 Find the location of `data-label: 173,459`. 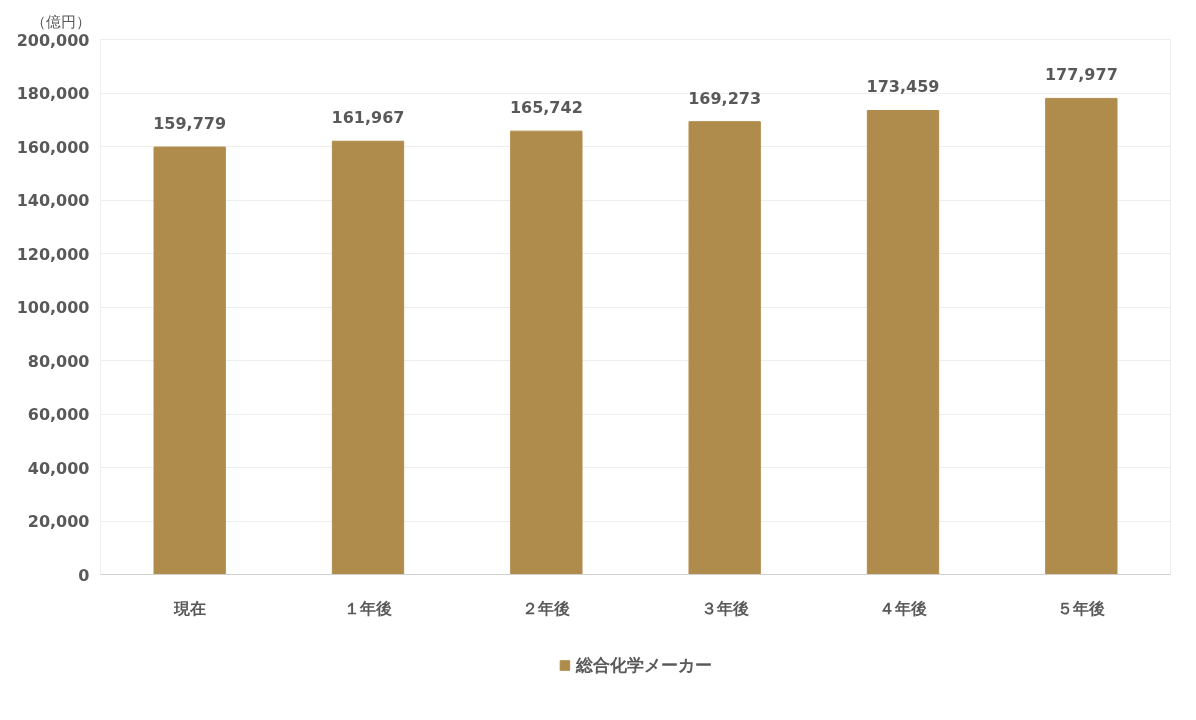

data-label: 173,459 is located at coordinates (903, 87).